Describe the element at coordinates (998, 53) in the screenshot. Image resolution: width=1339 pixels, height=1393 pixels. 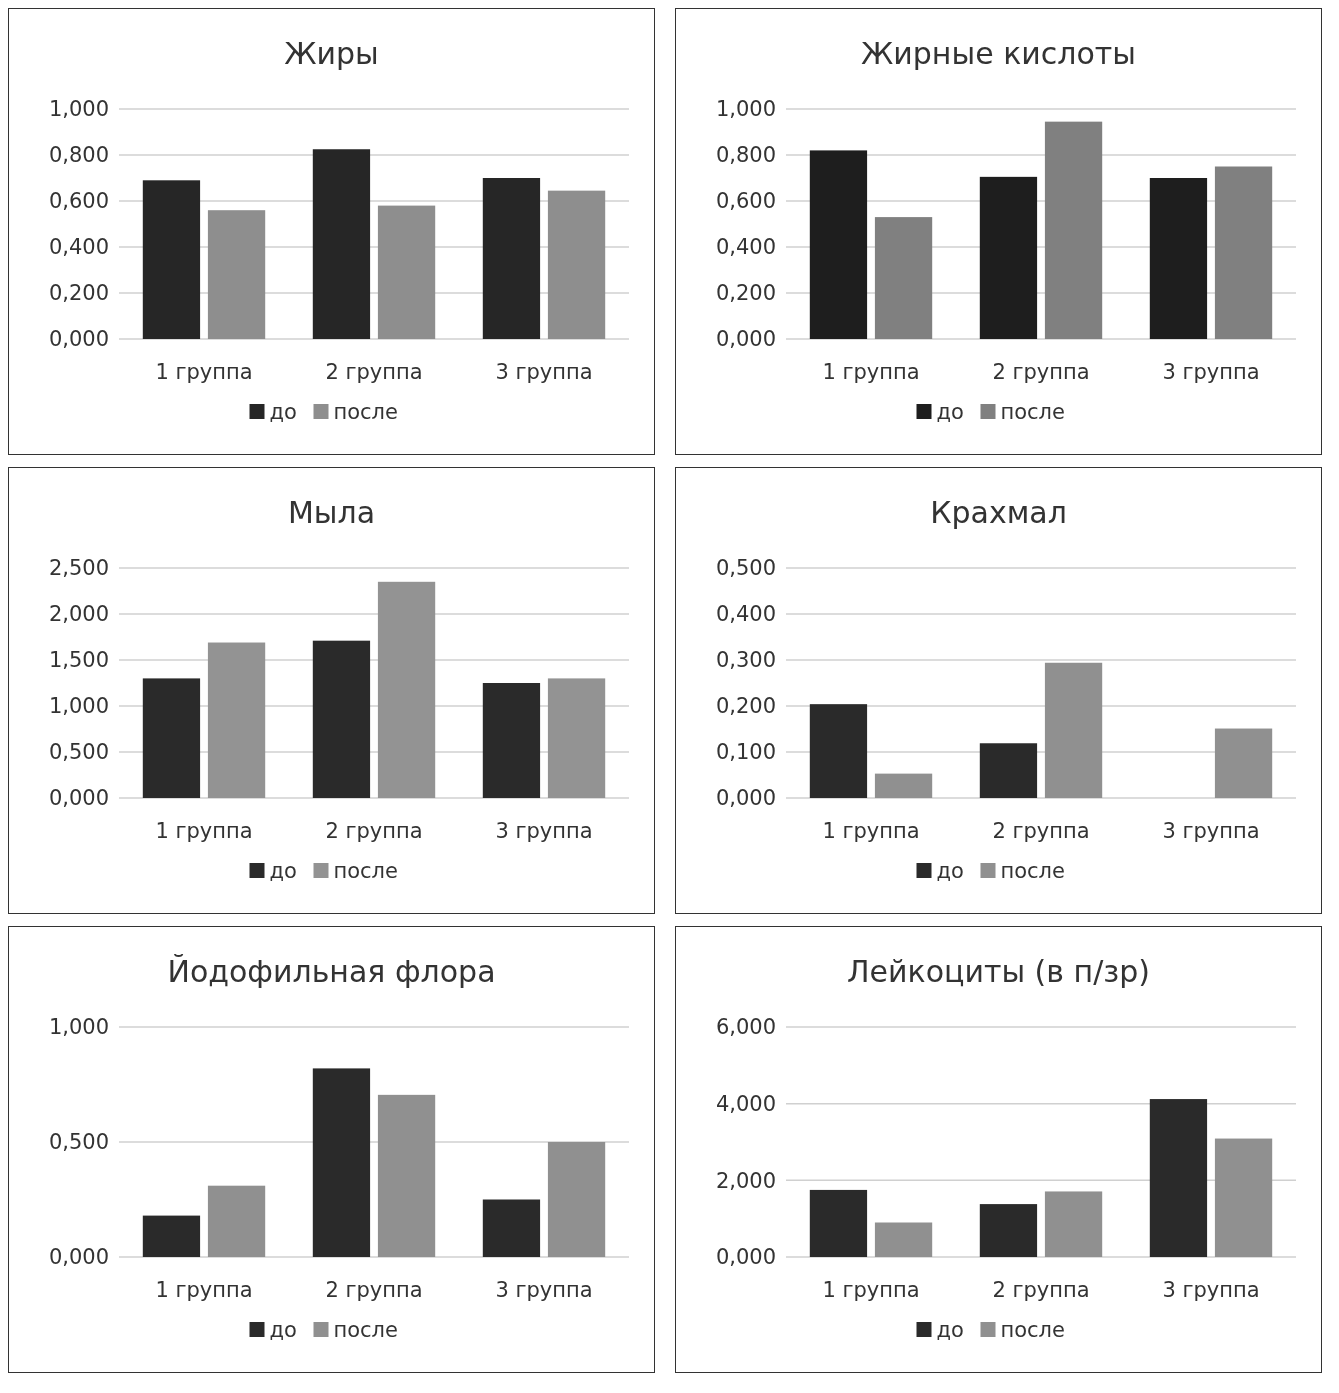
I see `chart-title: Жирные кислоты` at that location.